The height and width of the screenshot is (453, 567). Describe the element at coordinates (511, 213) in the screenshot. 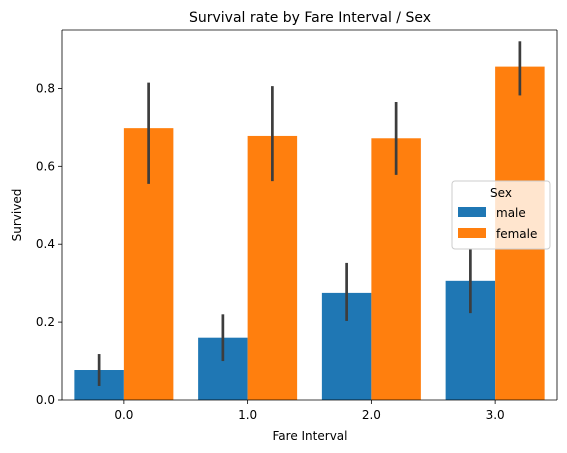

I see `legend-label-male: male` at that location.